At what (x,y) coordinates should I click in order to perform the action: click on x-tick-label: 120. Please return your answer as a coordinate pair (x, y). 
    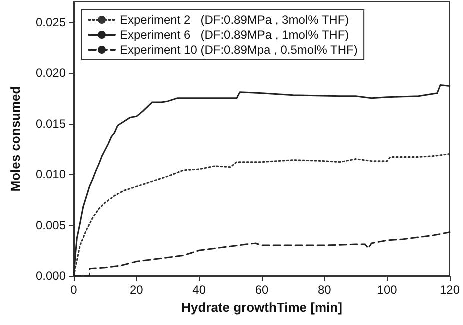
    Looking at the image, I should click on (450, 290).